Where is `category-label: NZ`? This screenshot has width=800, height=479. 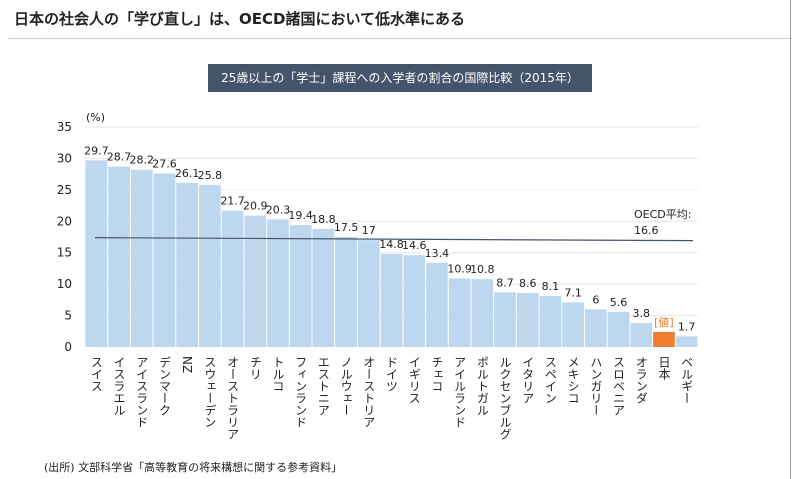 category-label: NZ is located at coordinates (187, 364).